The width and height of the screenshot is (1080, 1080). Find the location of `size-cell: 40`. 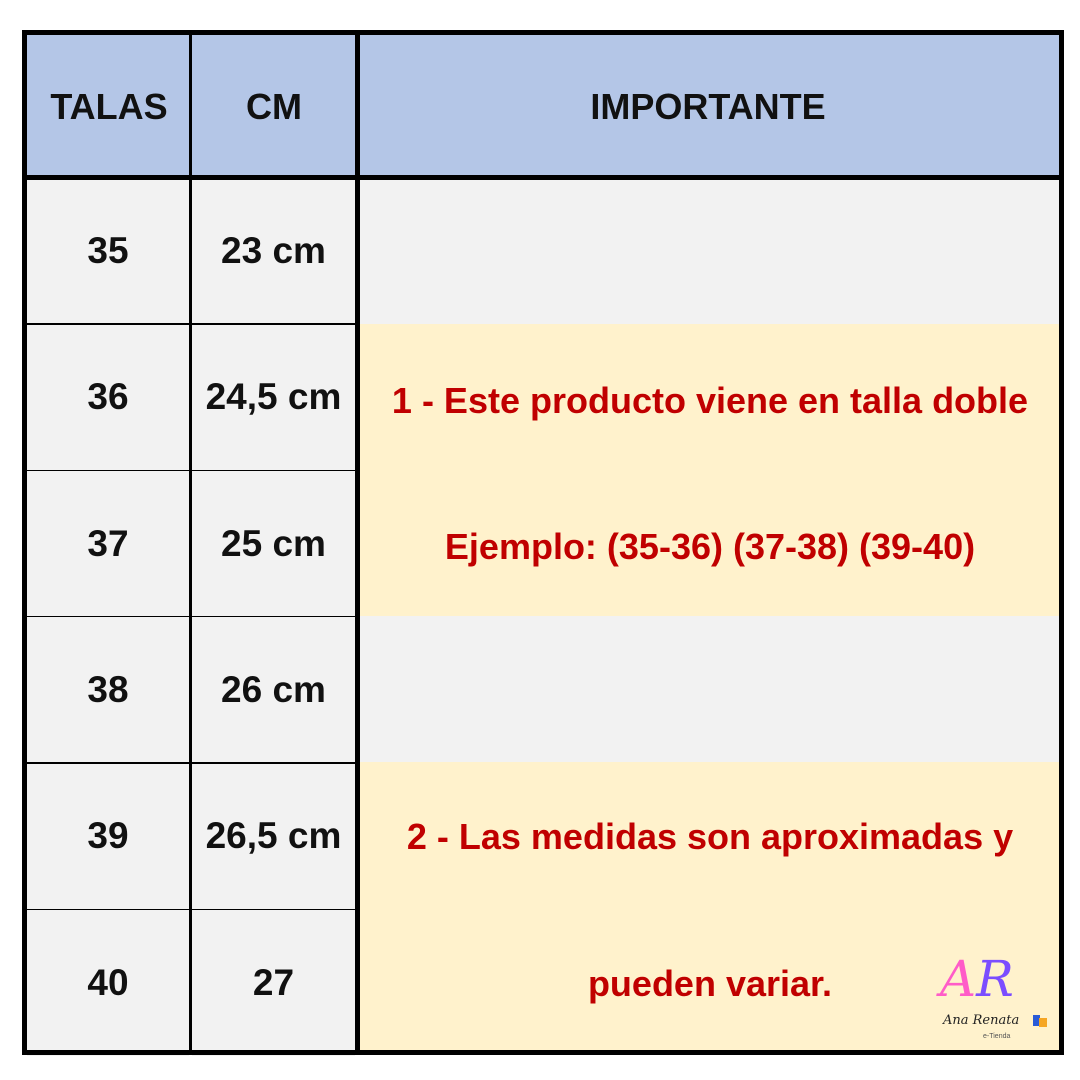

size-cell: 40 is located at coordinates (108, 982).